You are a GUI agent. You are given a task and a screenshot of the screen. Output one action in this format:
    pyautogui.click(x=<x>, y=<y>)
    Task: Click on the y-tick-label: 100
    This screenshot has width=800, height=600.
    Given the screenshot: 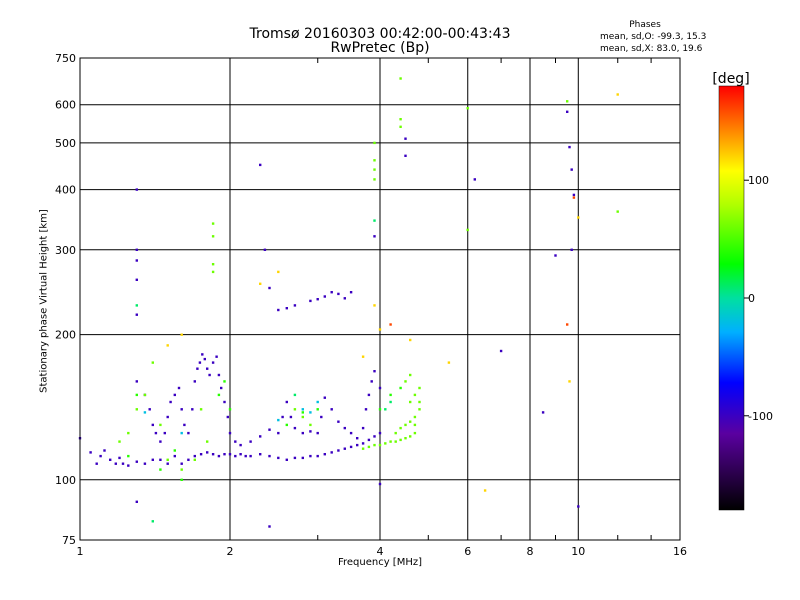 What is the action you would take?
    pyautogui.click(x=65, y=480)
    